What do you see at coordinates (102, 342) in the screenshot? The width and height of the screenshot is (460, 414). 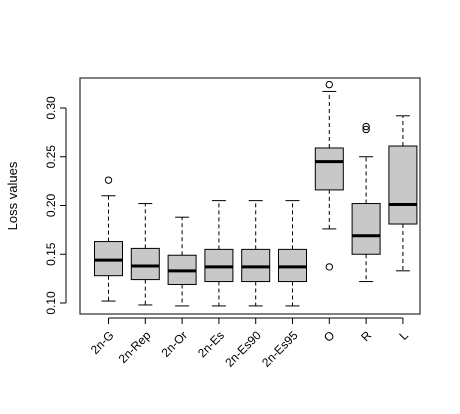 I see `x-tick-label: 2n-G` at bounding box center [102, 342].